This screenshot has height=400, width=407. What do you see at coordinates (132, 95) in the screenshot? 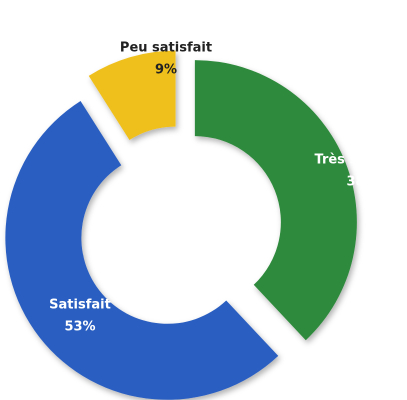
I see `donut-slice` at bounding box center [132, 95].